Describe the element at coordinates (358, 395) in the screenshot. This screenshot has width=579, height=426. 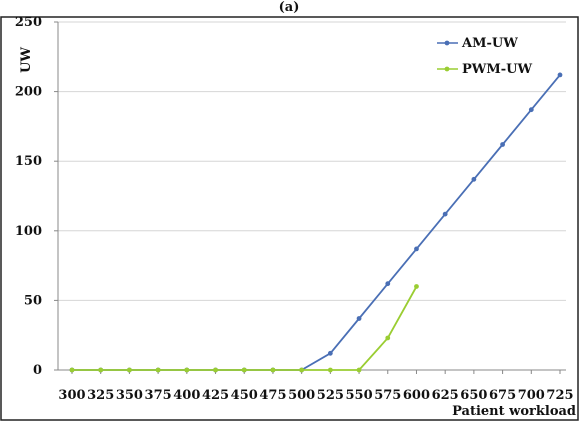
I see `x-tick-label: 550` at that location.